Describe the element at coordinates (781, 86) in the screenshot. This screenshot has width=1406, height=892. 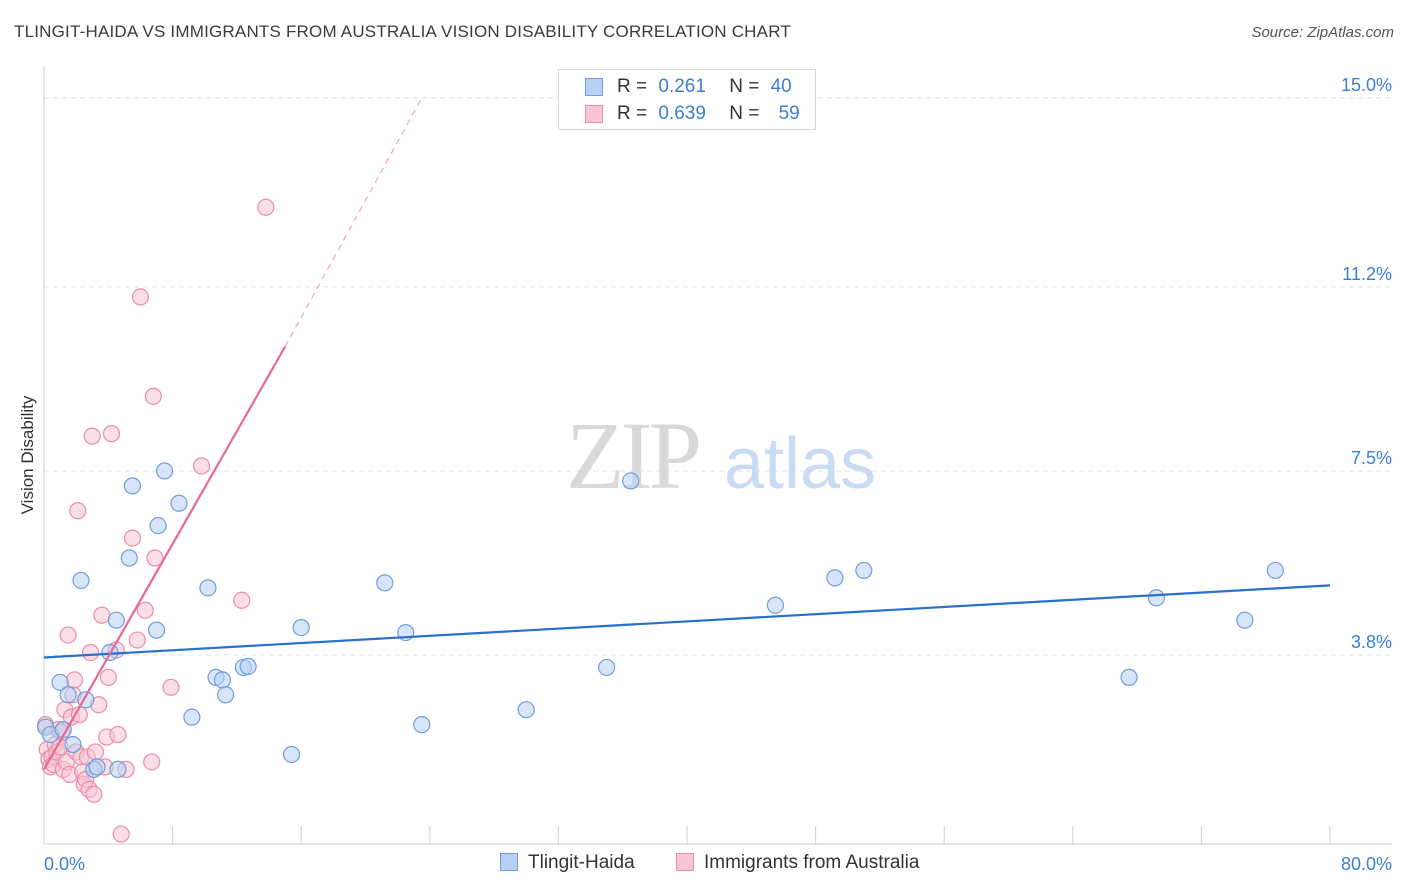
I see `legend-n-value: 40` at that location.